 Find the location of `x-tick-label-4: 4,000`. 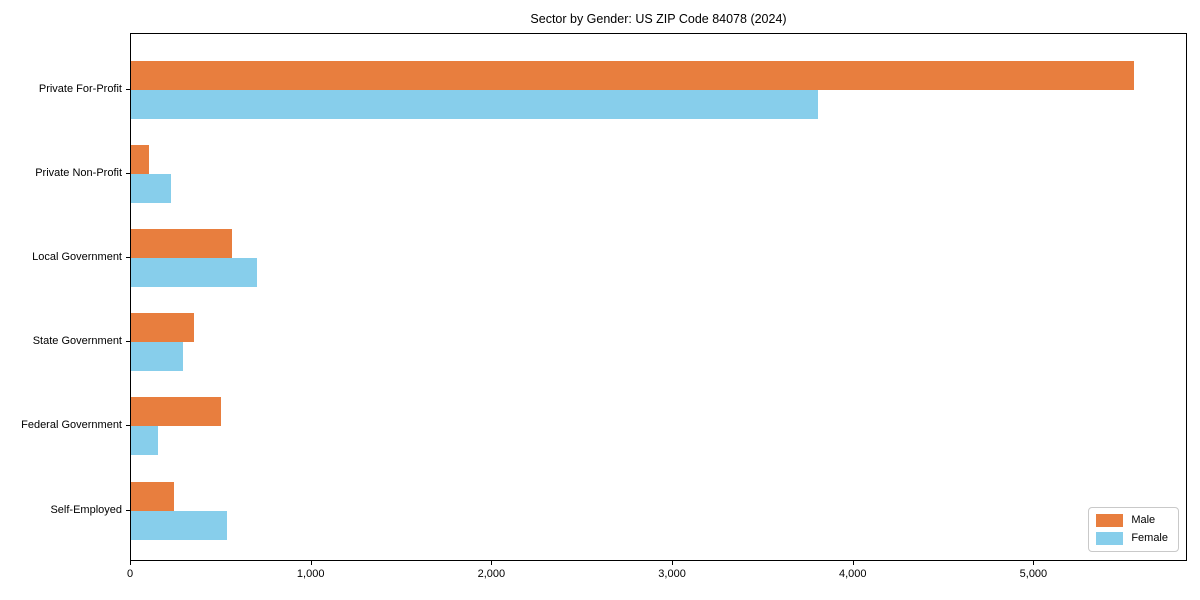

x-tick-label-4: 4,000 is located at coordinates (852, 574).